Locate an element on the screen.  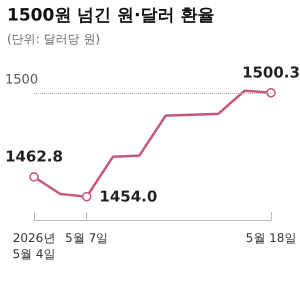
x-tick-label: 5월 7일 is located at coordinates (86, 238).